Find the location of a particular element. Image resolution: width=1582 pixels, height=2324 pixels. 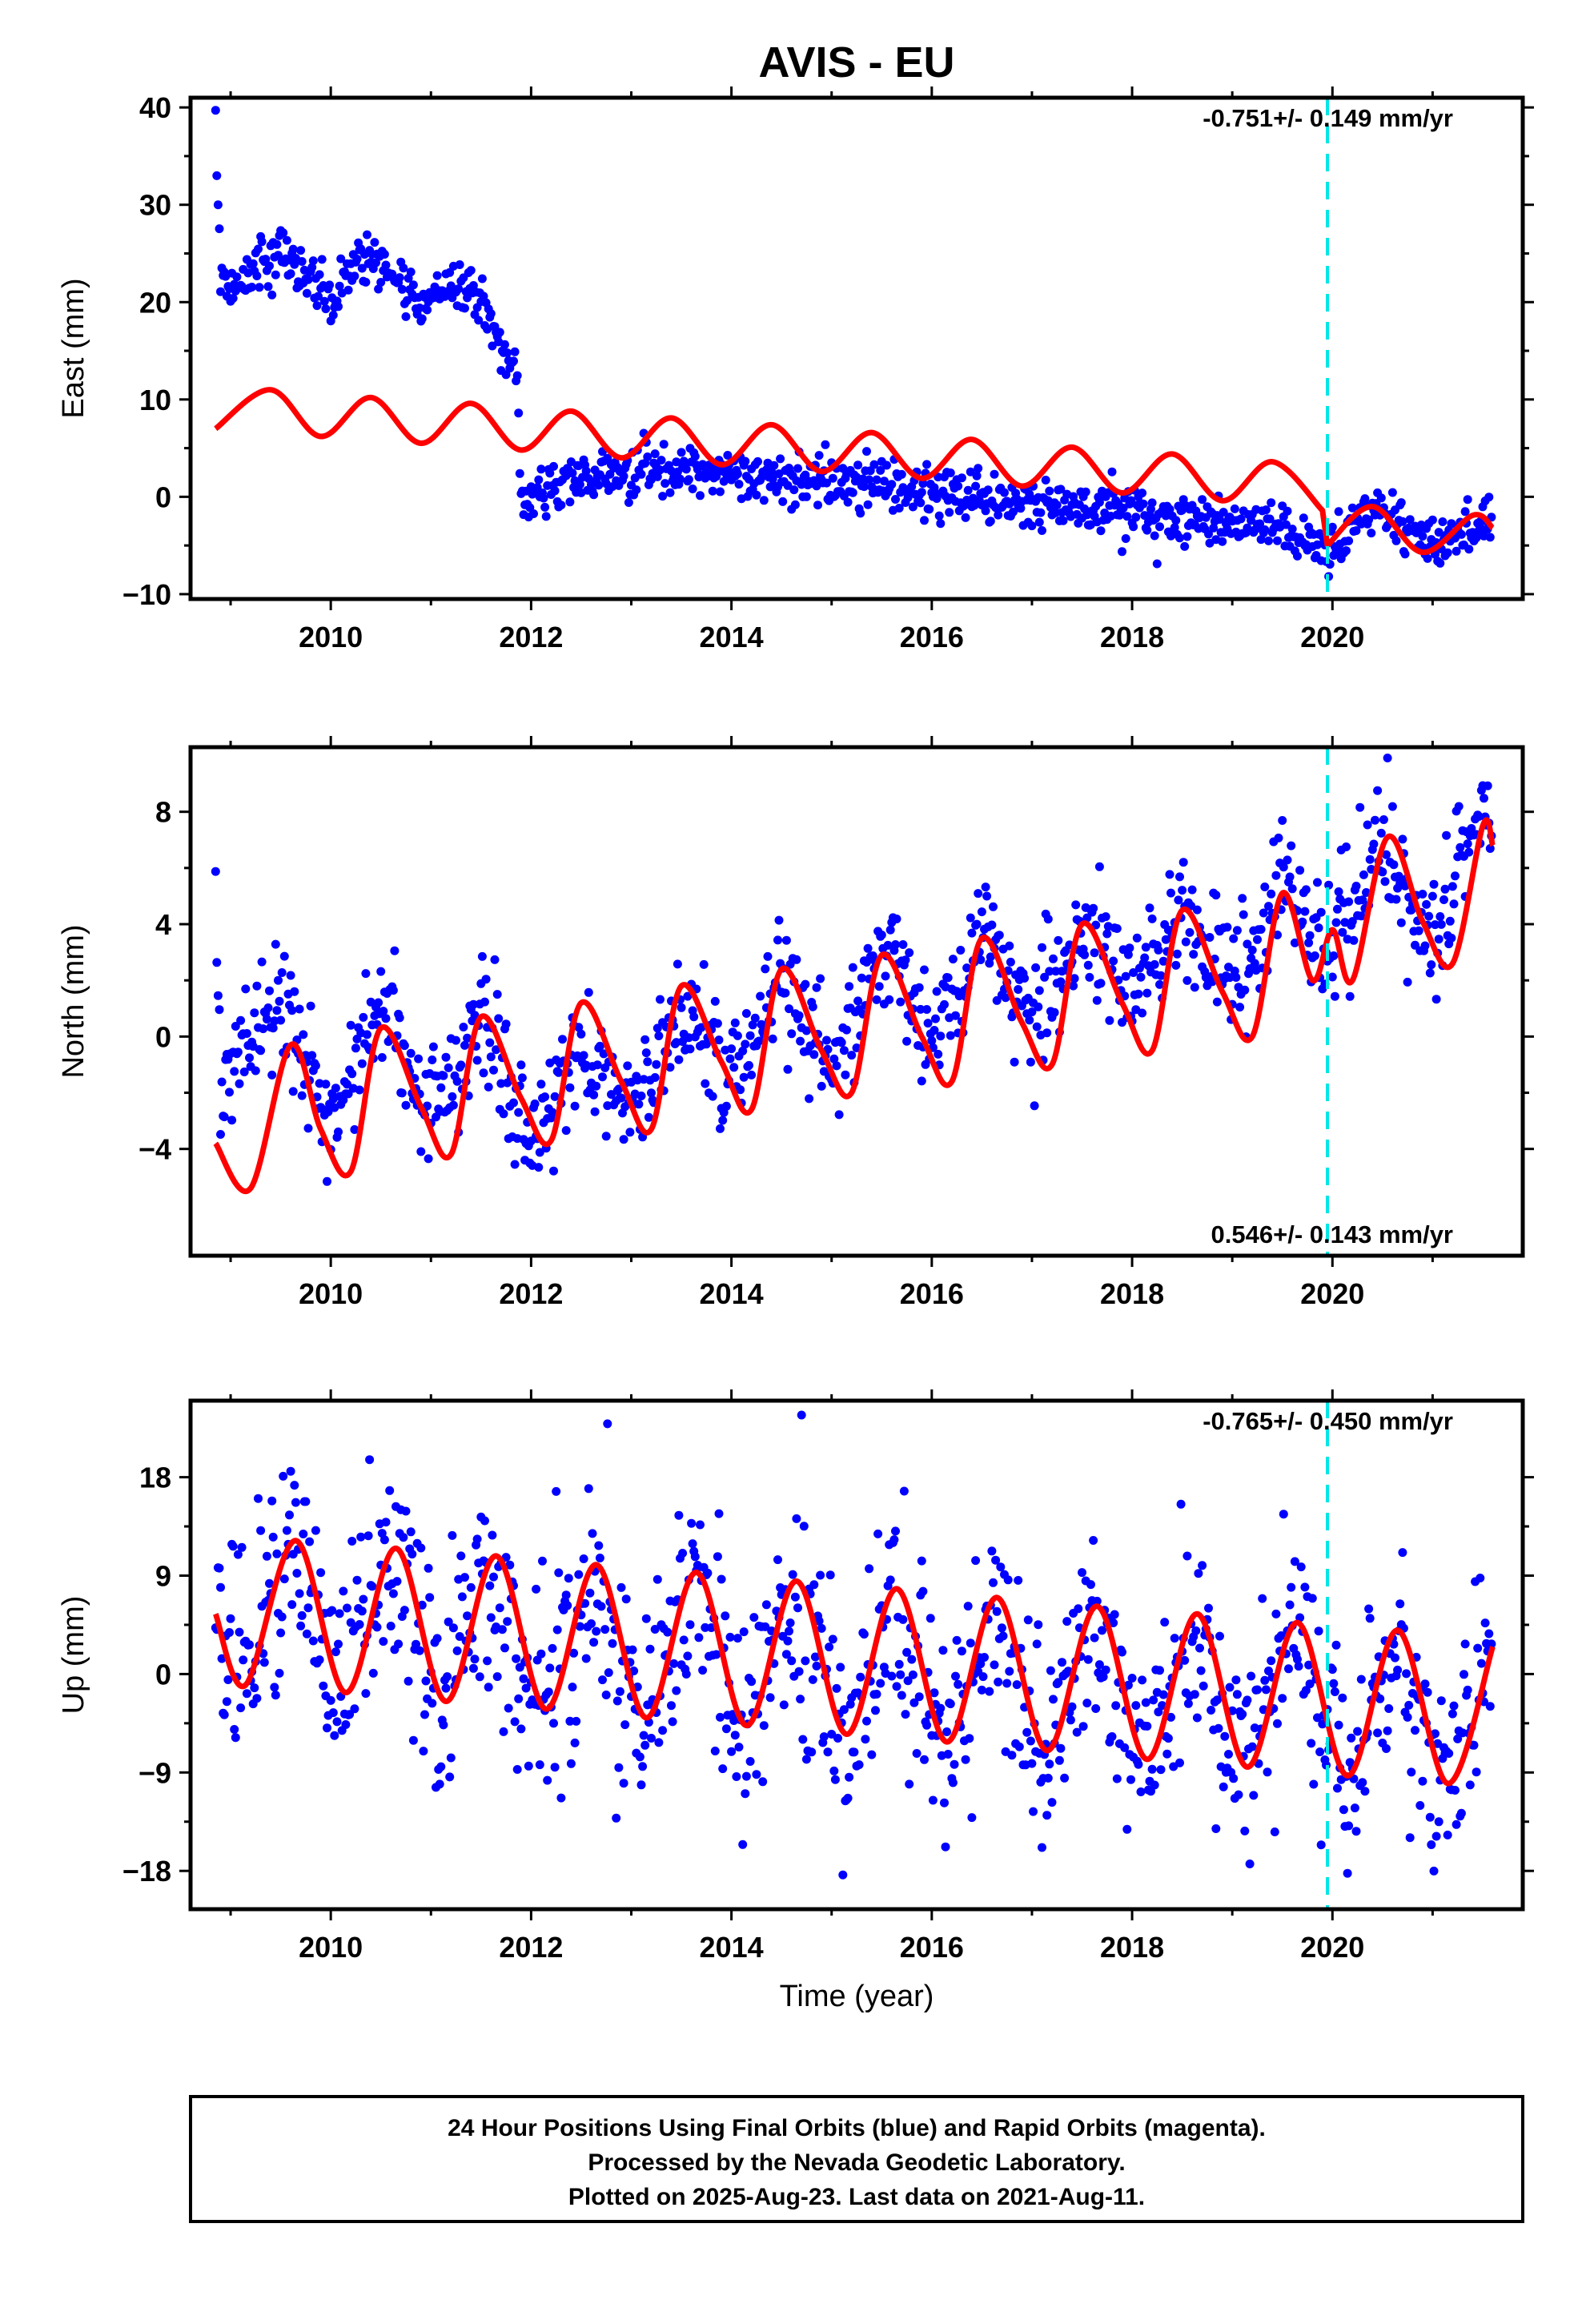

east-x-tick-label: 2014 is located at coordinates (732, 637).